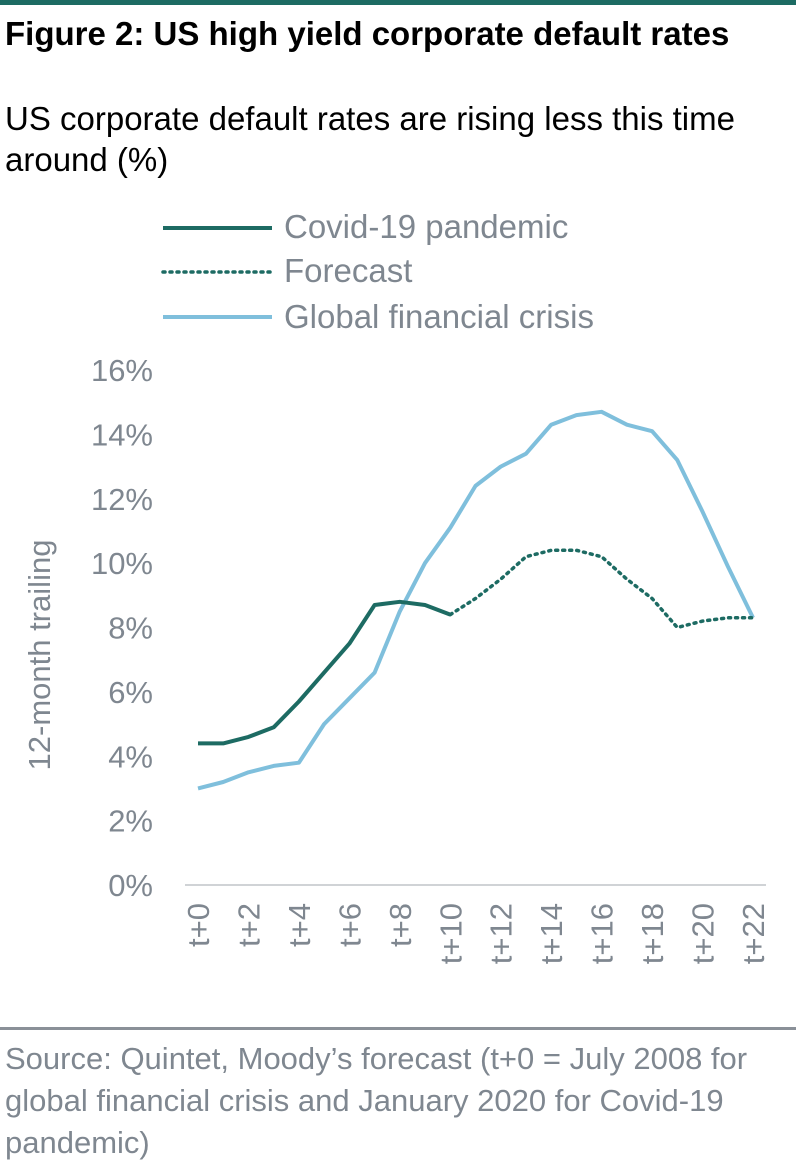 The width and height of the screenshot is (796, 1168). Describe the element at coordinates (130, 628) in the screenshot. I see `y-tick-label: 8%` at that location.